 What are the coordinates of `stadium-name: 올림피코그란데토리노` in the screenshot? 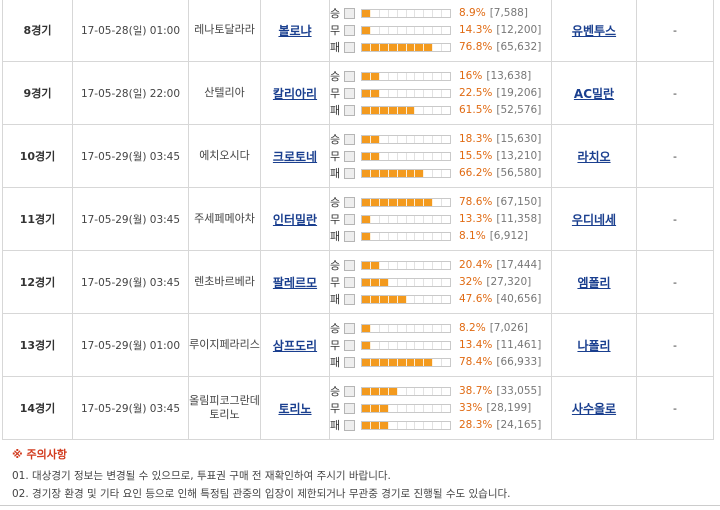 It's located at (224, 408).